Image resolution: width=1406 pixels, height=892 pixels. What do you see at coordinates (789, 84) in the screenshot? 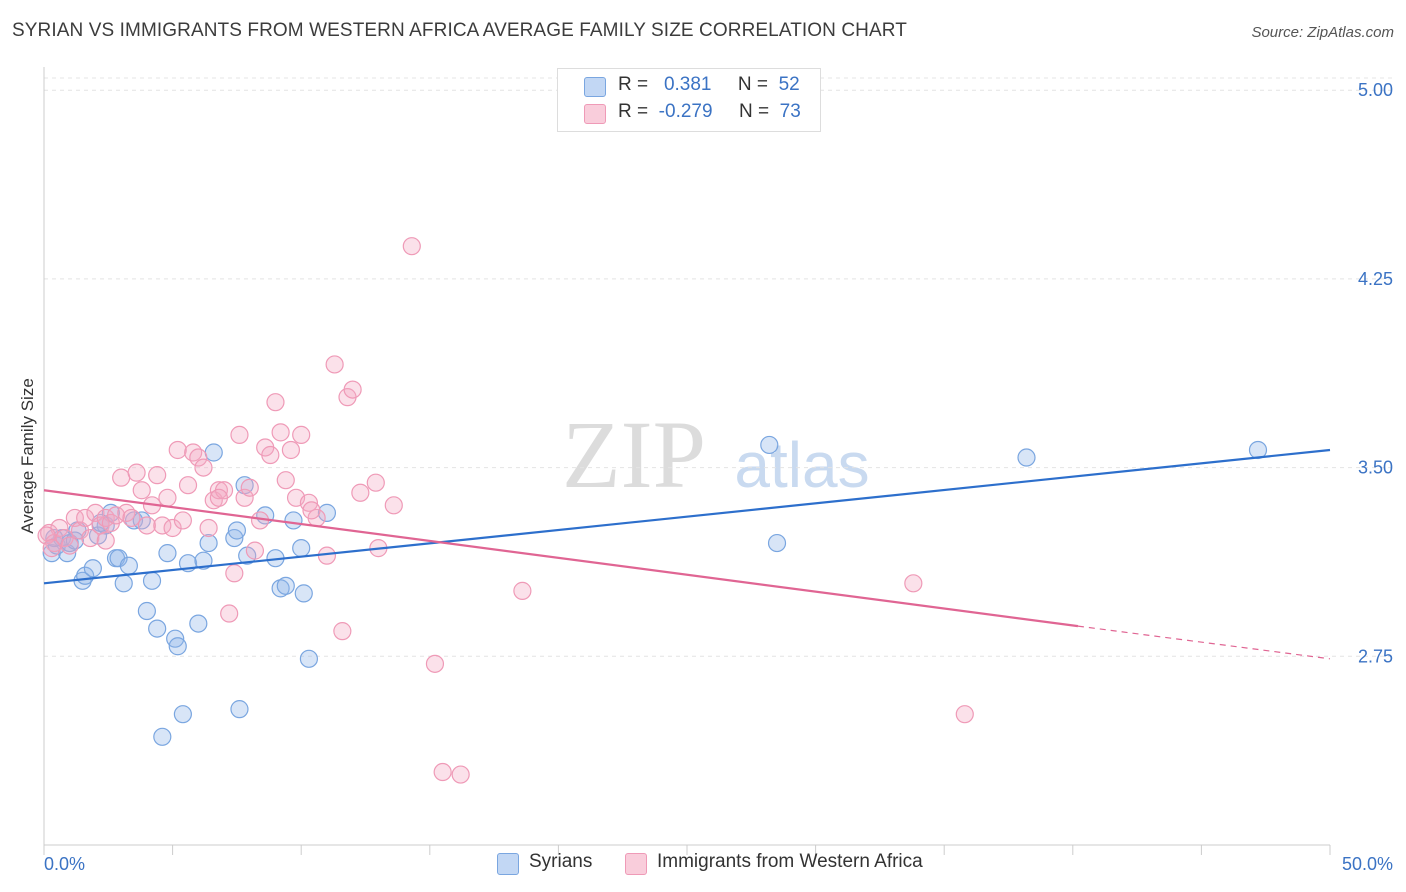
I see `n-value: 52` at bounding box center [789, 84].